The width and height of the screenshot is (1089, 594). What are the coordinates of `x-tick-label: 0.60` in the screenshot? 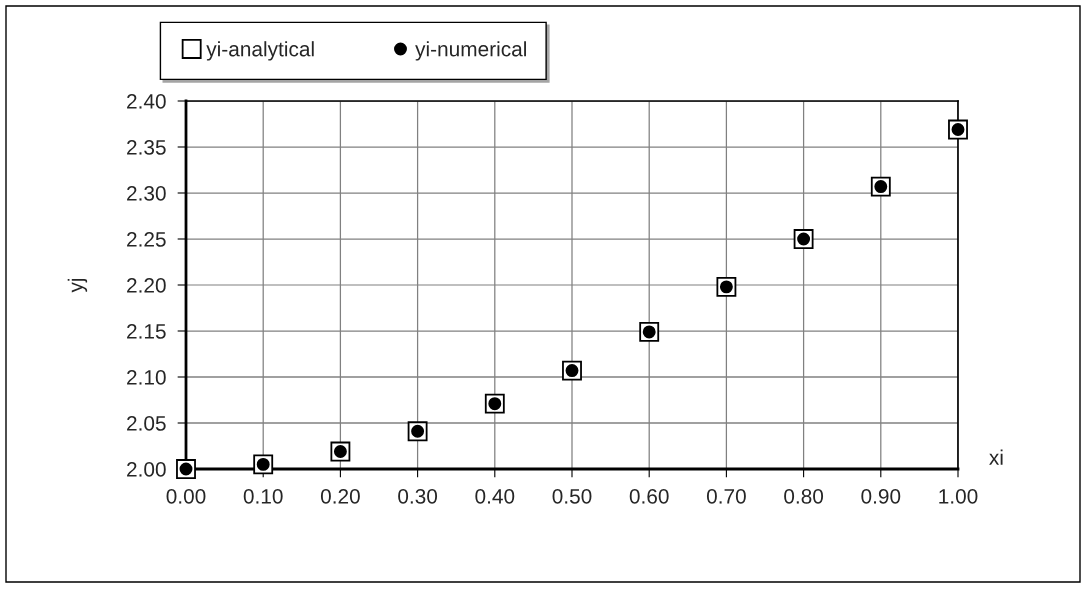 It's located at (649, 496).